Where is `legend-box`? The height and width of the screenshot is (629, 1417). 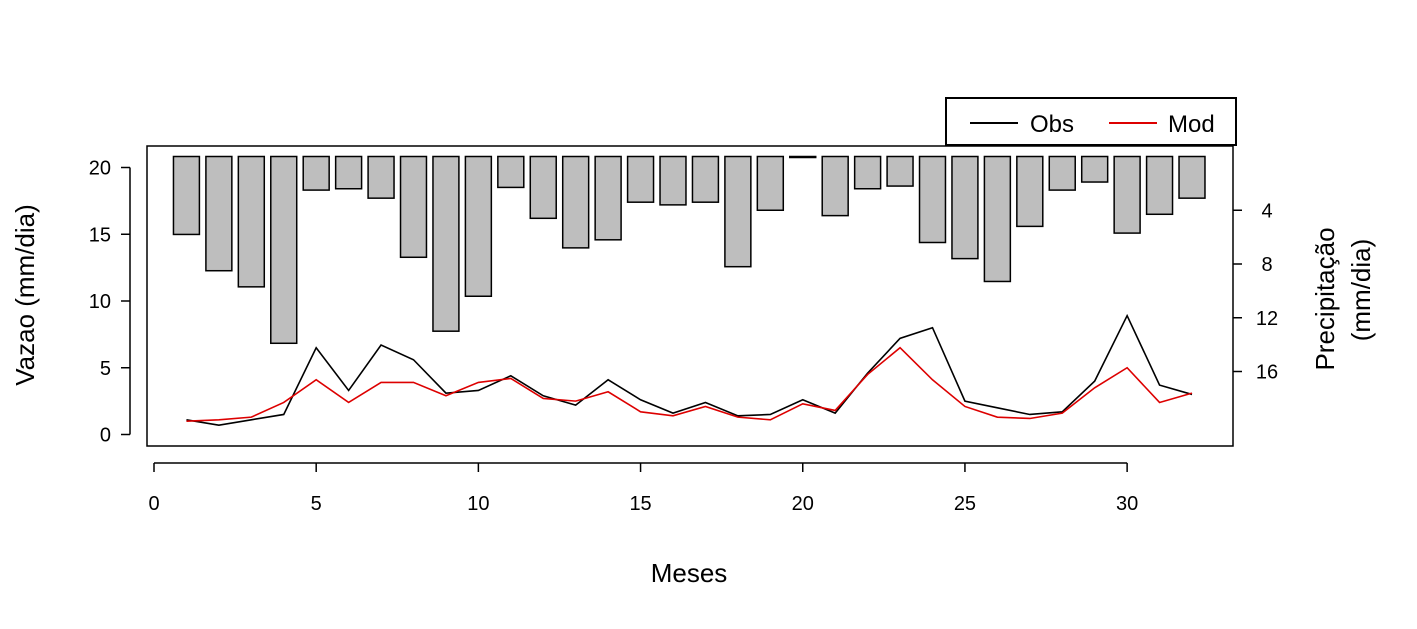
legend-box is located at coordinates (1091, 121).